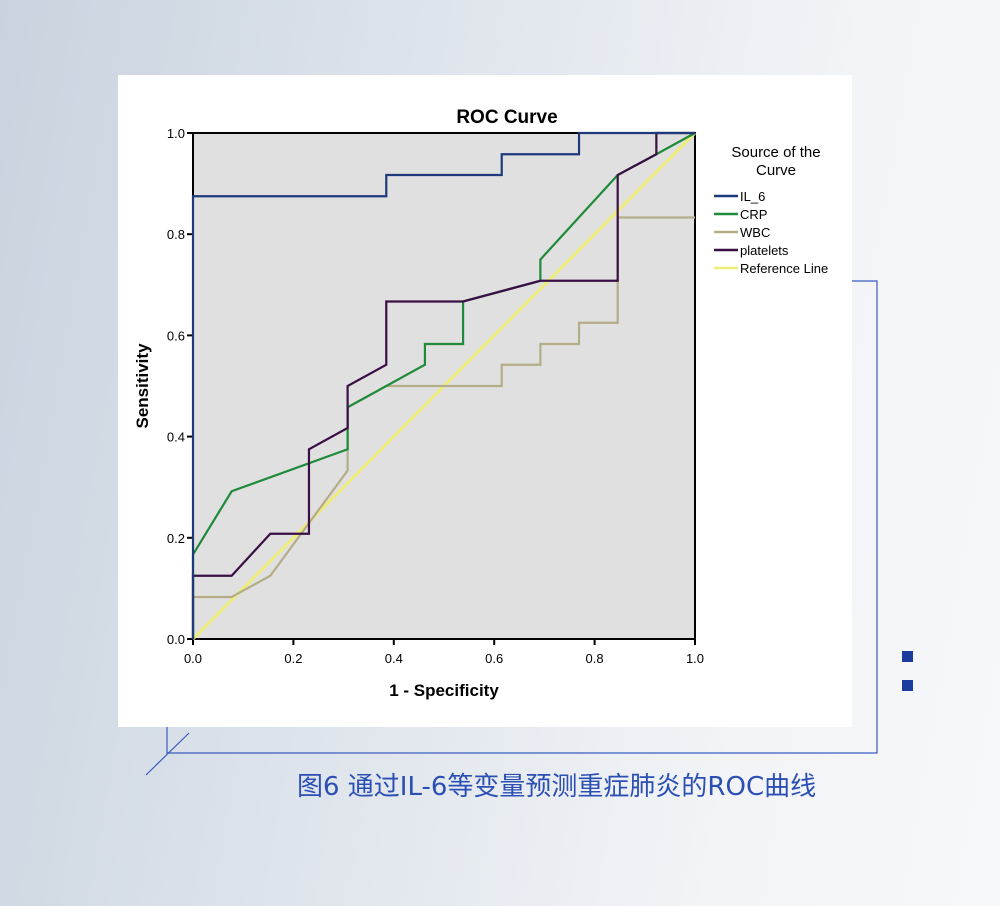 Image resolution: width=1000 pixels, height=906 pixels. What do you see at coordinates (775, 152) in the screenshot?
I see `legend-title-line1: Source of the` at bounding box center [775, 152].